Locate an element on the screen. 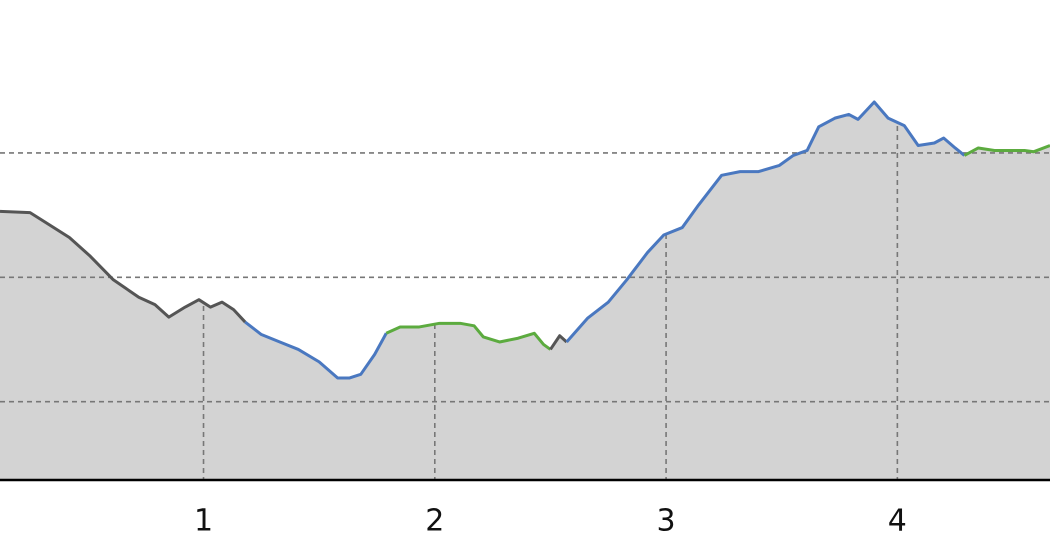 Image resolution: width=1050 pixels, height=560 pixels. x-tick-label: 3 is located at coordinates (666, 521).